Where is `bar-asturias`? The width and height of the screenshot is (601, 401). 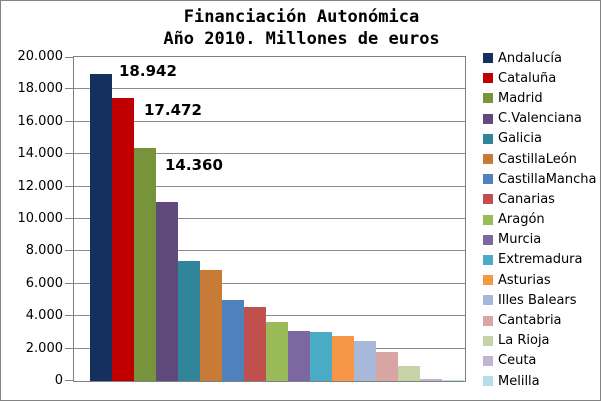 bar-asturias is located at coordinates (343, 358).